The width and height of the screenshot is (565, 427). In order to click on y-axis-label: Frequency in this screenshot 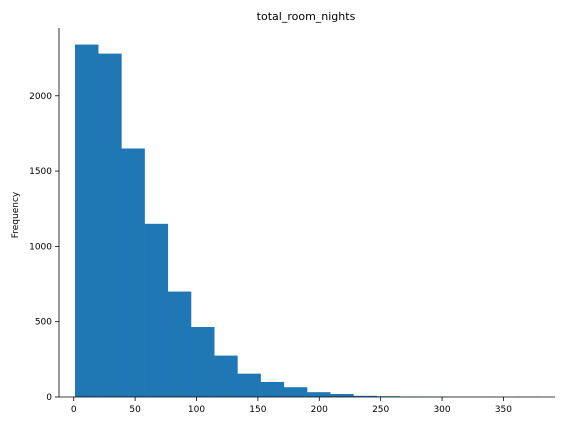, I will do `click(16, 214)`.